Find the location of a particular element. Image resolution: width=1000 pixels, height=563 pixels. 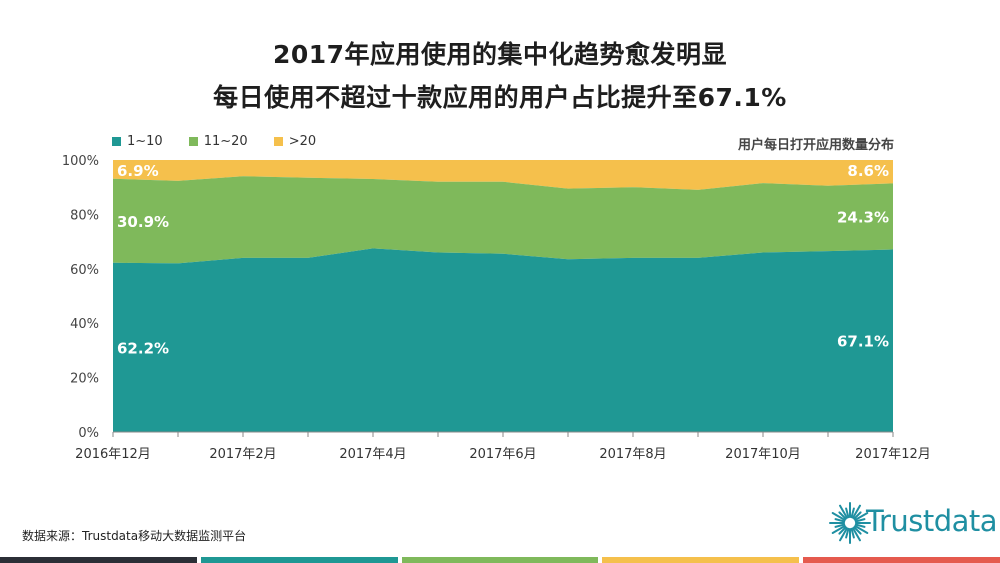

y-tick-label: 0% is located at coordinates (88, 433).